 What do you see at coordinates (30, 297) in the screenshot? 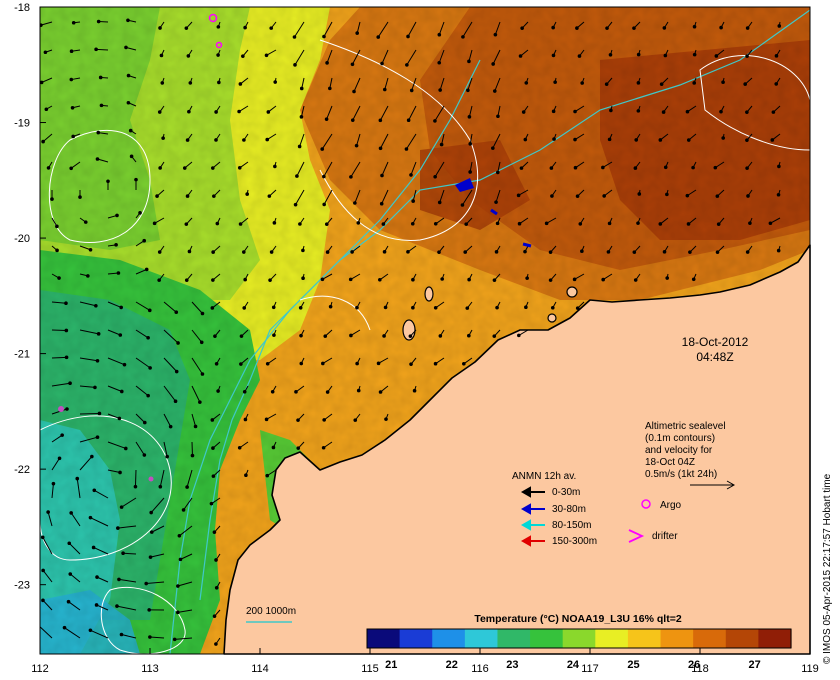
I see `latitude-axis: -18 -19 -20 -21 -22 -23` at bounding box center [30, 297].